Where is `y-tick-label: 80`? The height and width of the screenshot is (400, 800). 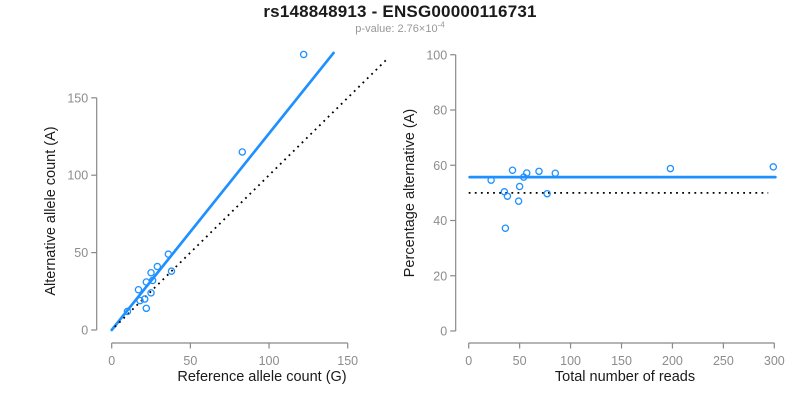 y-tick-label: 80 is located at coordinates (440, 111).